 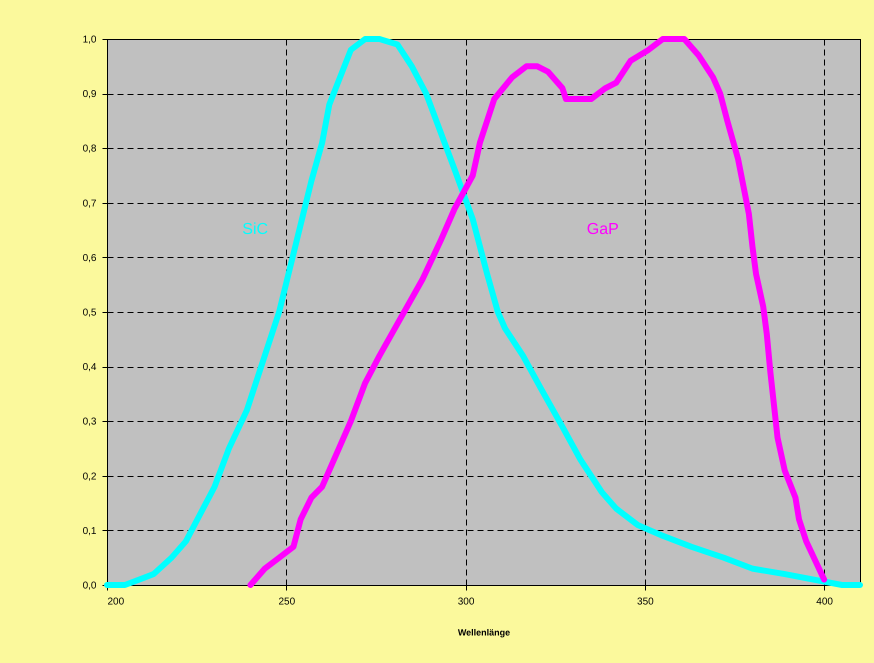 What do you see at coordinates (89, 313) in the screenshot?
I see `y-tick-label: 0,5` at bounding box center [89, 313].